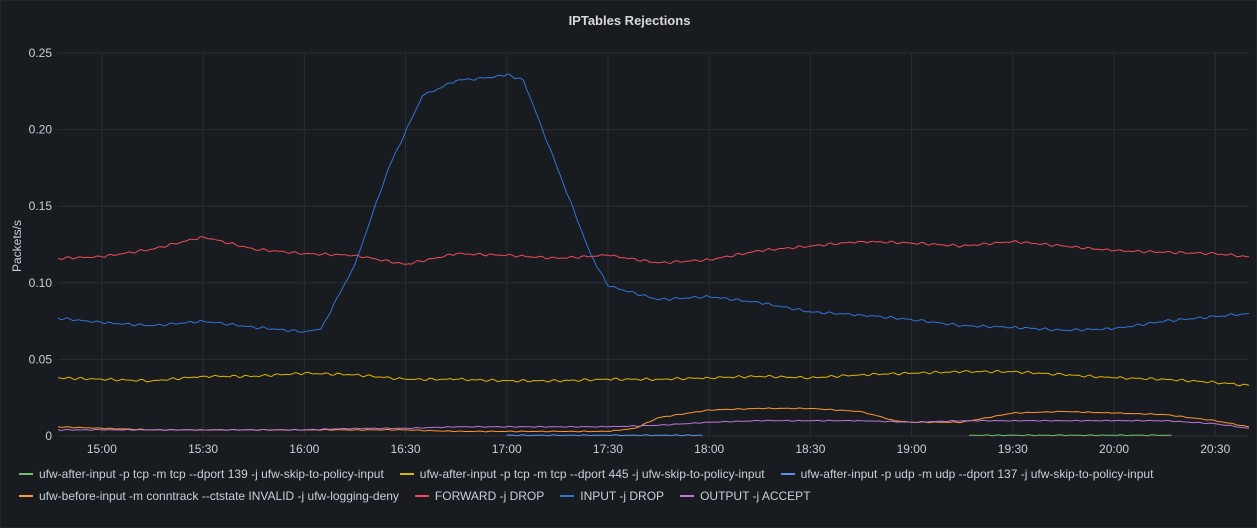 This screenshot has height=528, width=1257. I want to click on x-tick-label: 15:00, so click(102, 449).